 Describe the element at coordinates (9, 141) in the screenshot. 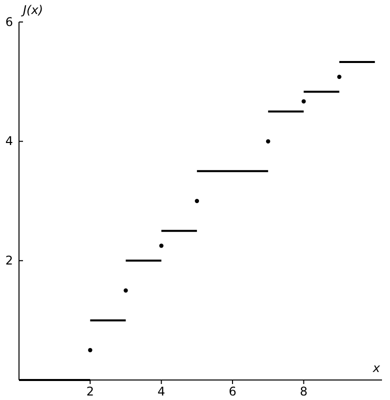

I see `y-tick-label: 4` at that location.